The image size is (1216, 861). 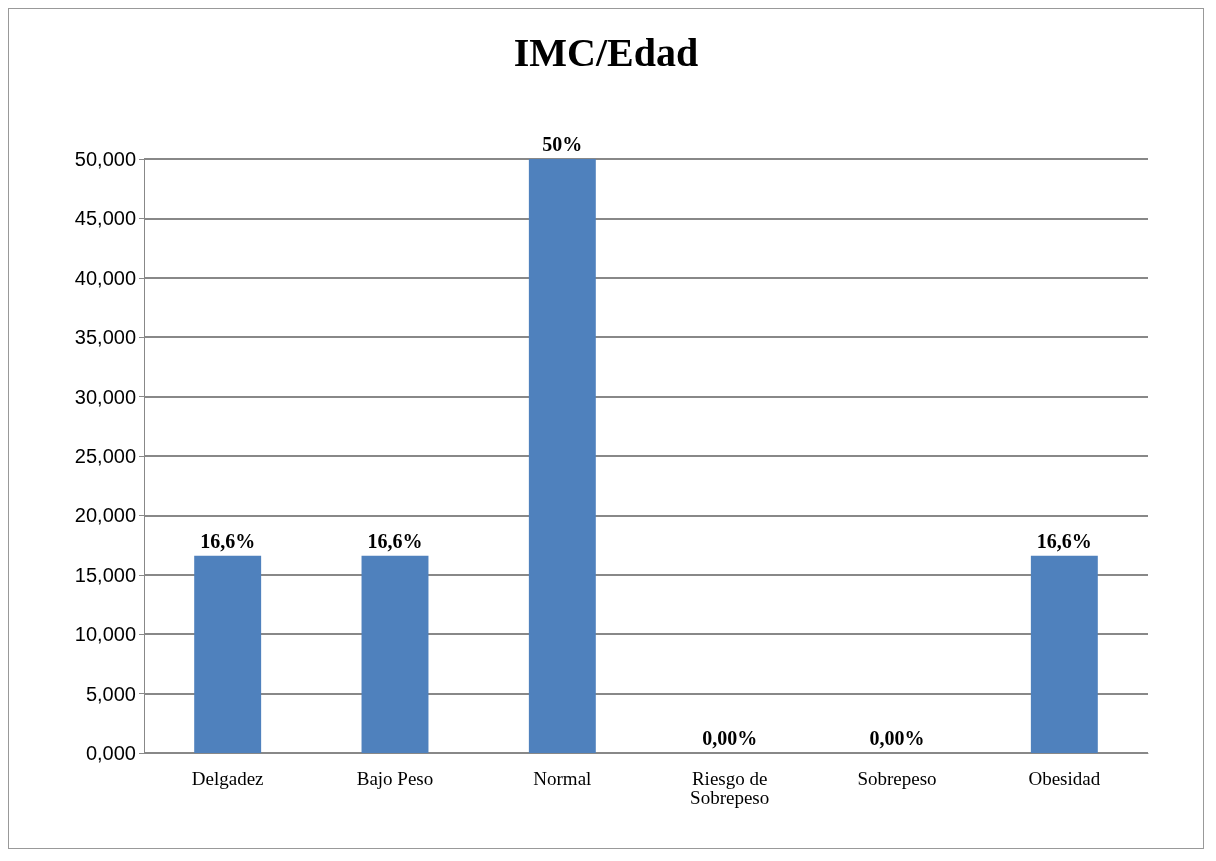 I want to click on x-tick-label: Obesidad, so click(x=1064, y=778).